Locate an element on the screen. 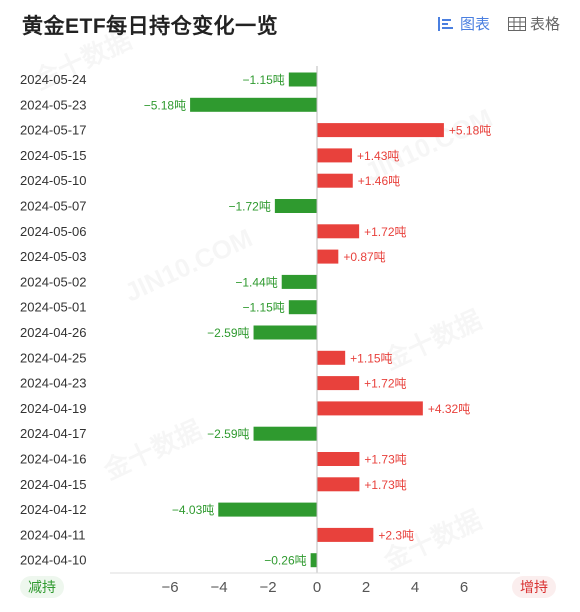 Image resolution: width=580 pixels, height=612 pixels. view-tabs: 图表 表格 is located at coordinates (498, 23).